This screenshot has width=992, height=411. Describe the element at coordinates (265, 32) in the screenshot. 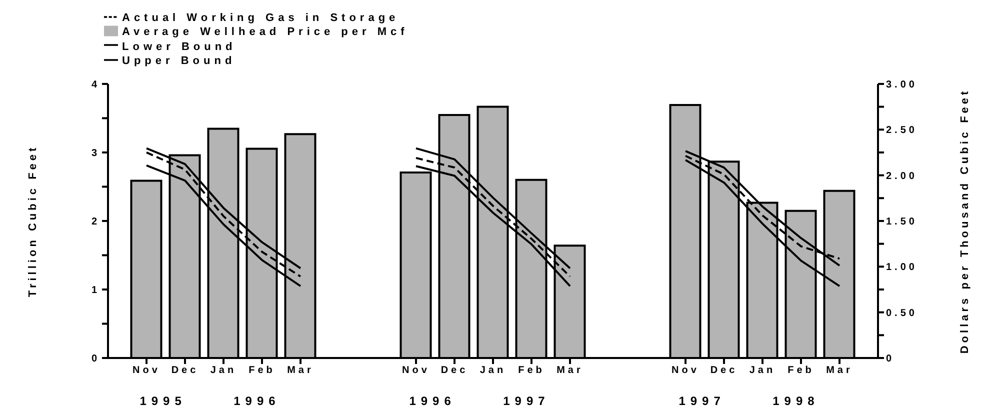

I see `legend-label: Average Wellhead Price per Mcf` at that location.